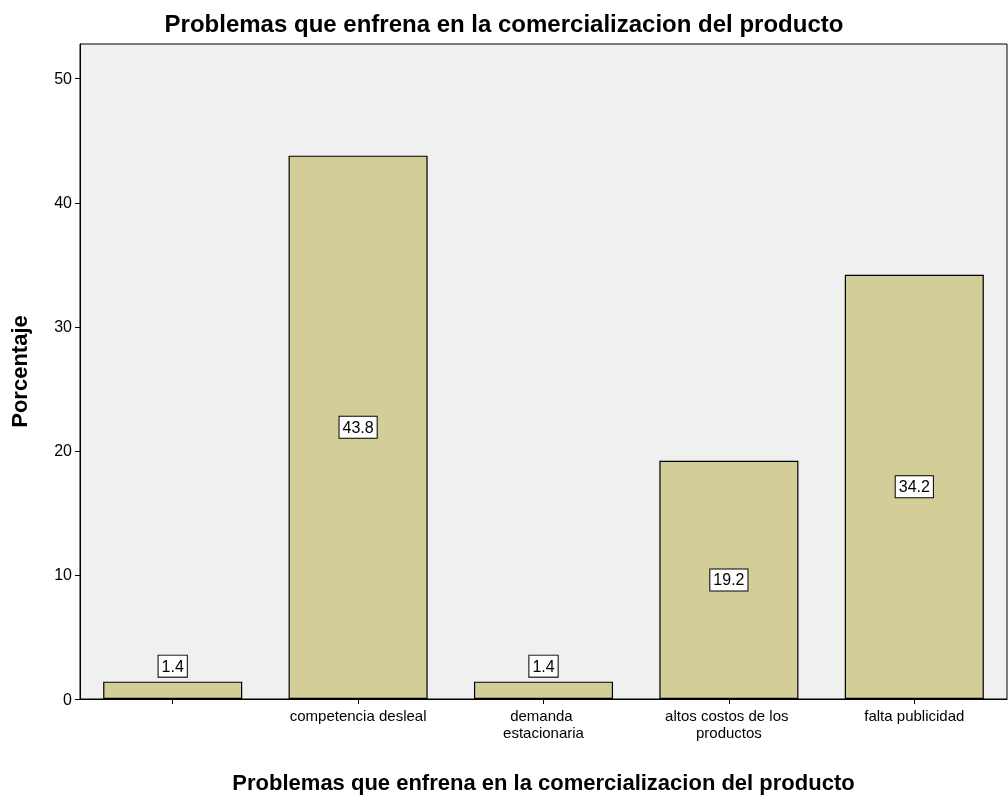  I want to click on x-tick-label: competencia desleal, so click(358, 715).